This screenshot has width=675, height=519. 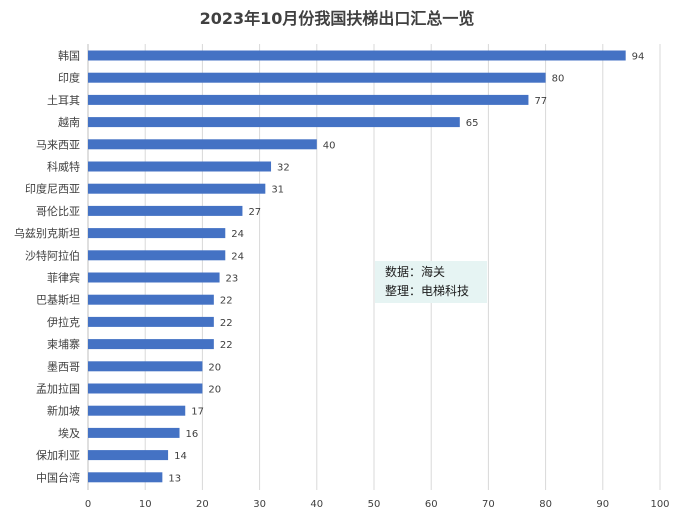 What do you see at coordinates (58, 455) in the screenshot?
I see `category-label: 保加利亚` at bounding box center [58, 455].